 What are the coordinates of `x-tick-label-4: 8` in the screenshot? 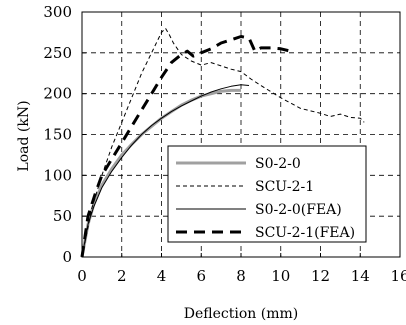 It's located at (241, 276).